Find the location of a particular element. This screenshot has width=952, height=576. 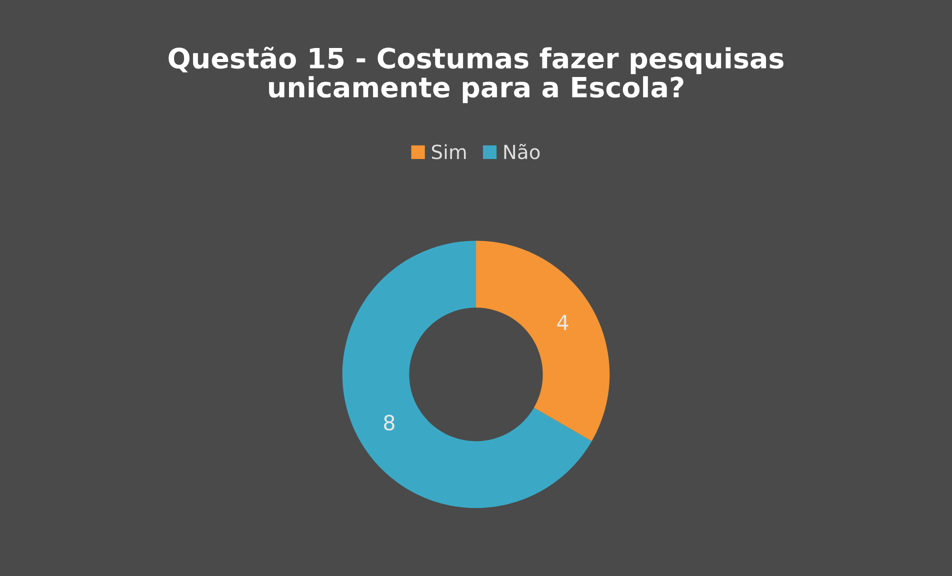

data-label: 8 is located at coordinates (389, 422).